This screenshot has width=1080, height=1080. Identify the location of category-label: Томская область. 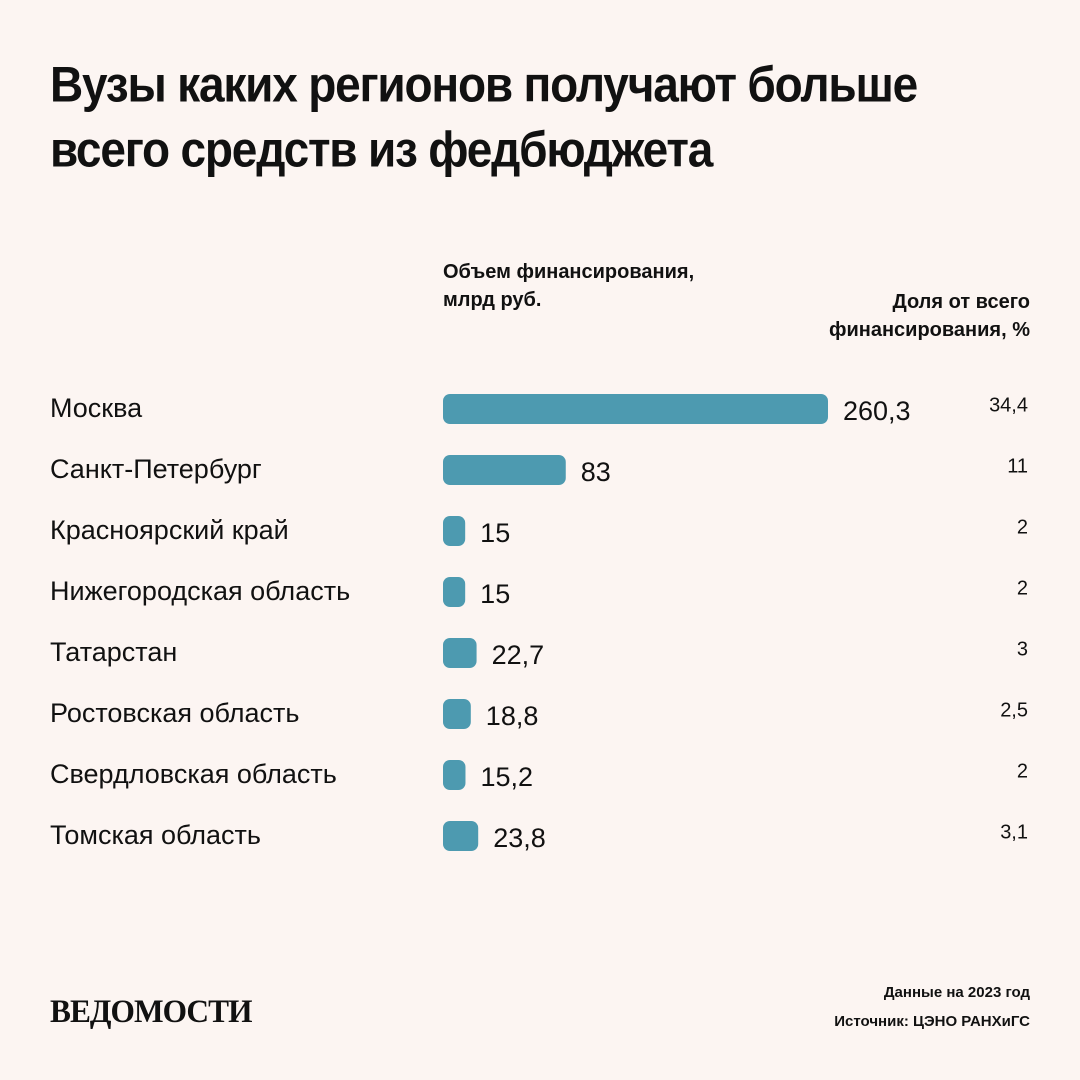
(155, 835).